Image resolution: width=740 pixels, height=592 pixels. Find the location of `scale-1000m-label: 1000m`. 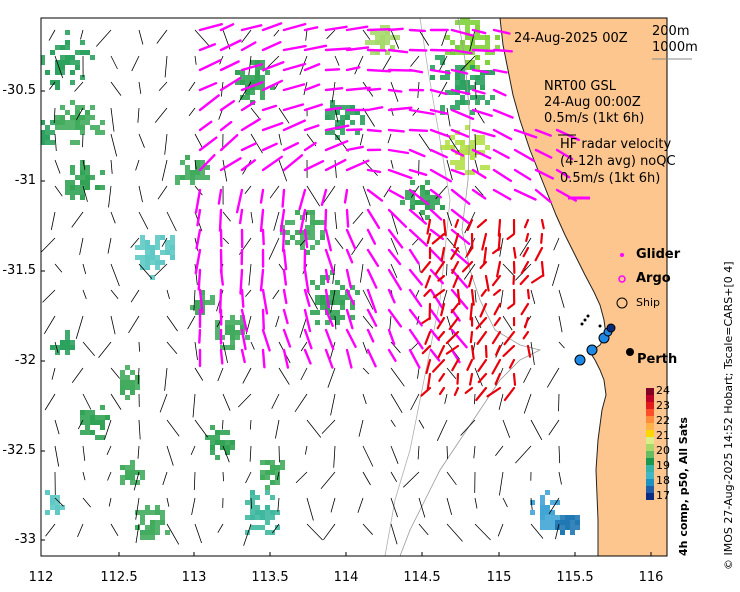

scale-1000m-label: 1000m is located at coordinates (675, 47).